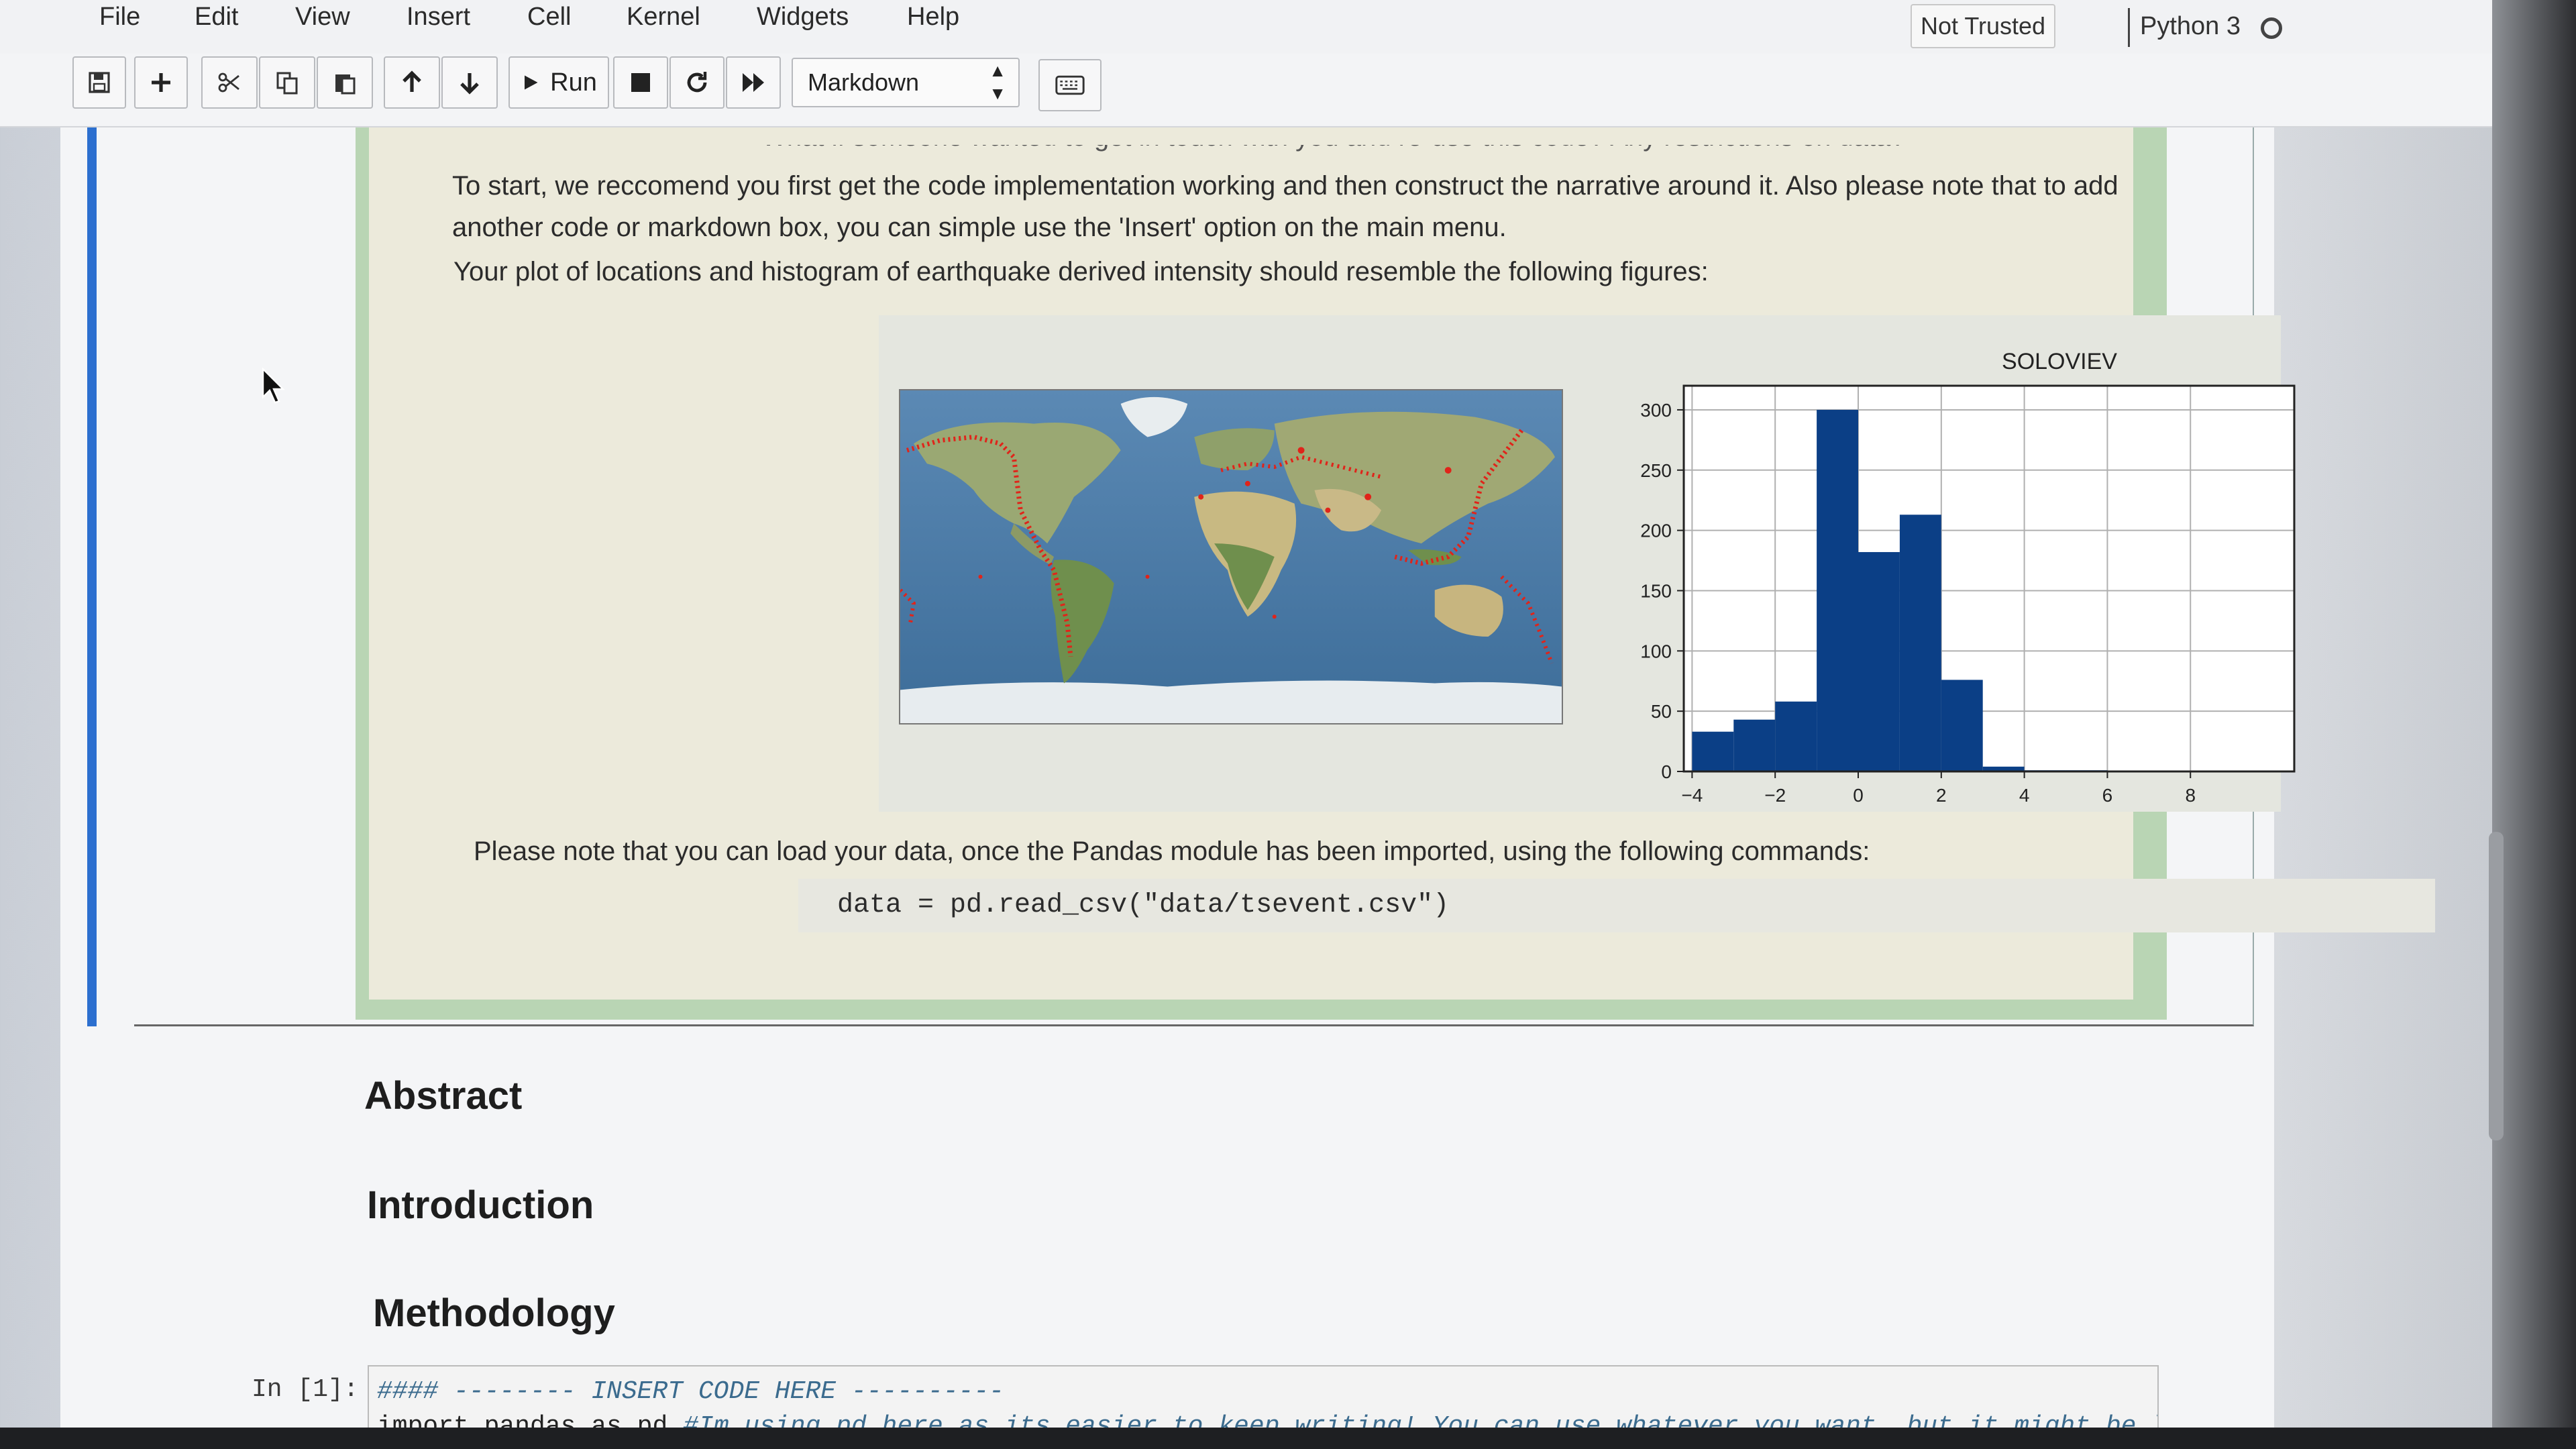 The height and width of the screenshot is (1449, 2576). I want to click on menu-cell: Cell, so click(549, 17).